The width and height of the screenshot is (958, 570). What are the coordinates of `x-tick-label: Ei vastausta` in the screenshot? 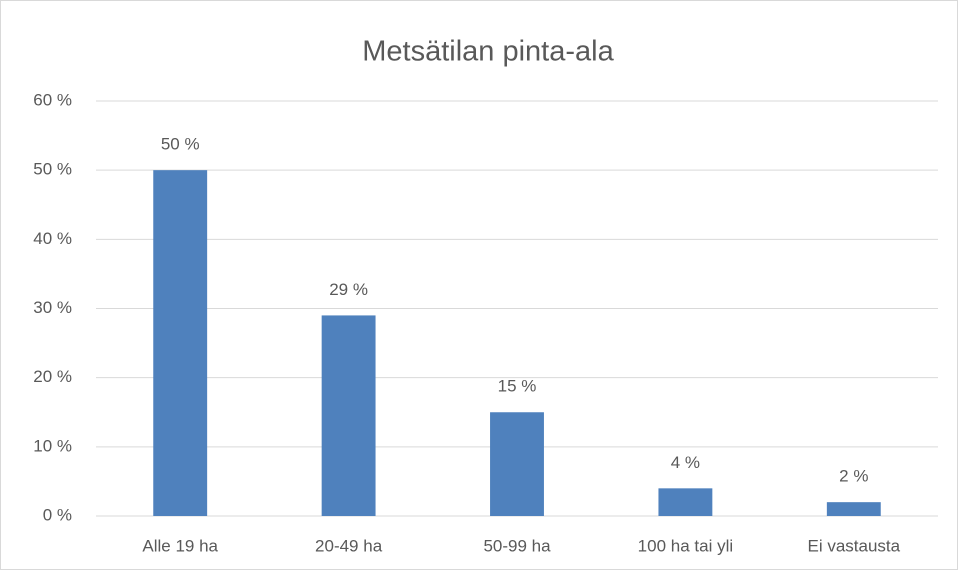 It's located at (853, 545).